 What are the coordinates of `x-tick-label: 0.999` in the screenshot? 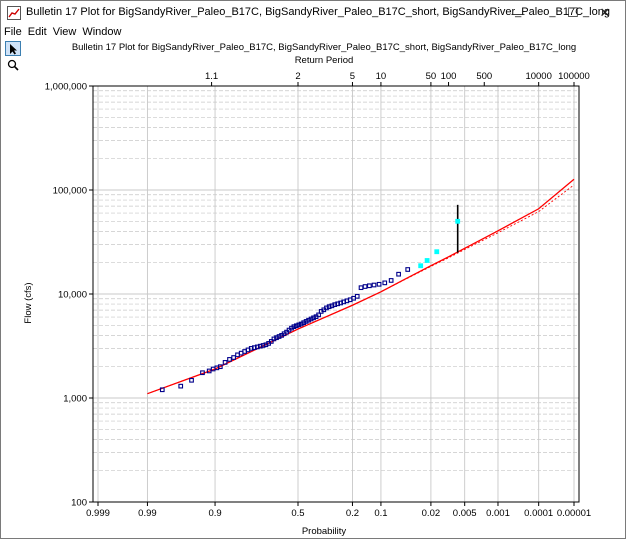 It's located at (98, 513).